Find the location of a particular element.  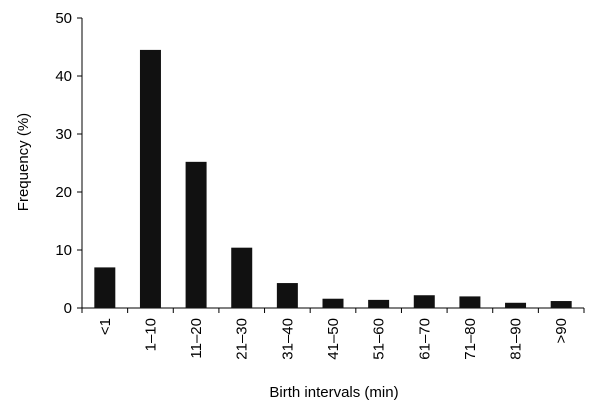

x-tick-label: 1–10 is located at coordinates (150, 334).